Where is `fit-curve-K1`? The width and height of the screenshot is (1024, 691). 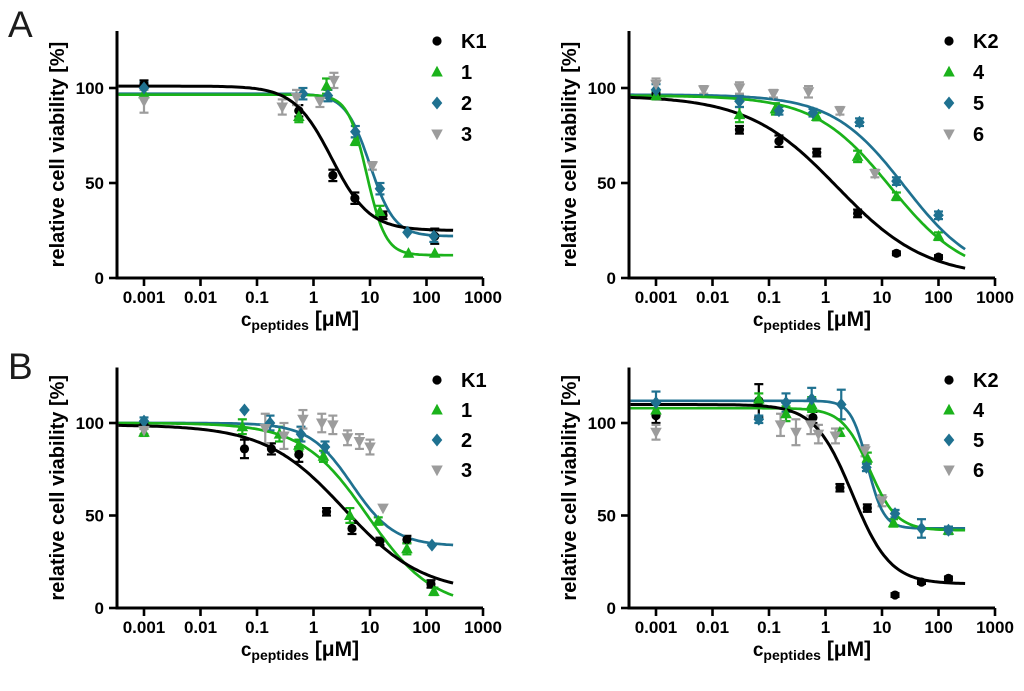
fit-curve-K1 is located at coordinates (286, 158).